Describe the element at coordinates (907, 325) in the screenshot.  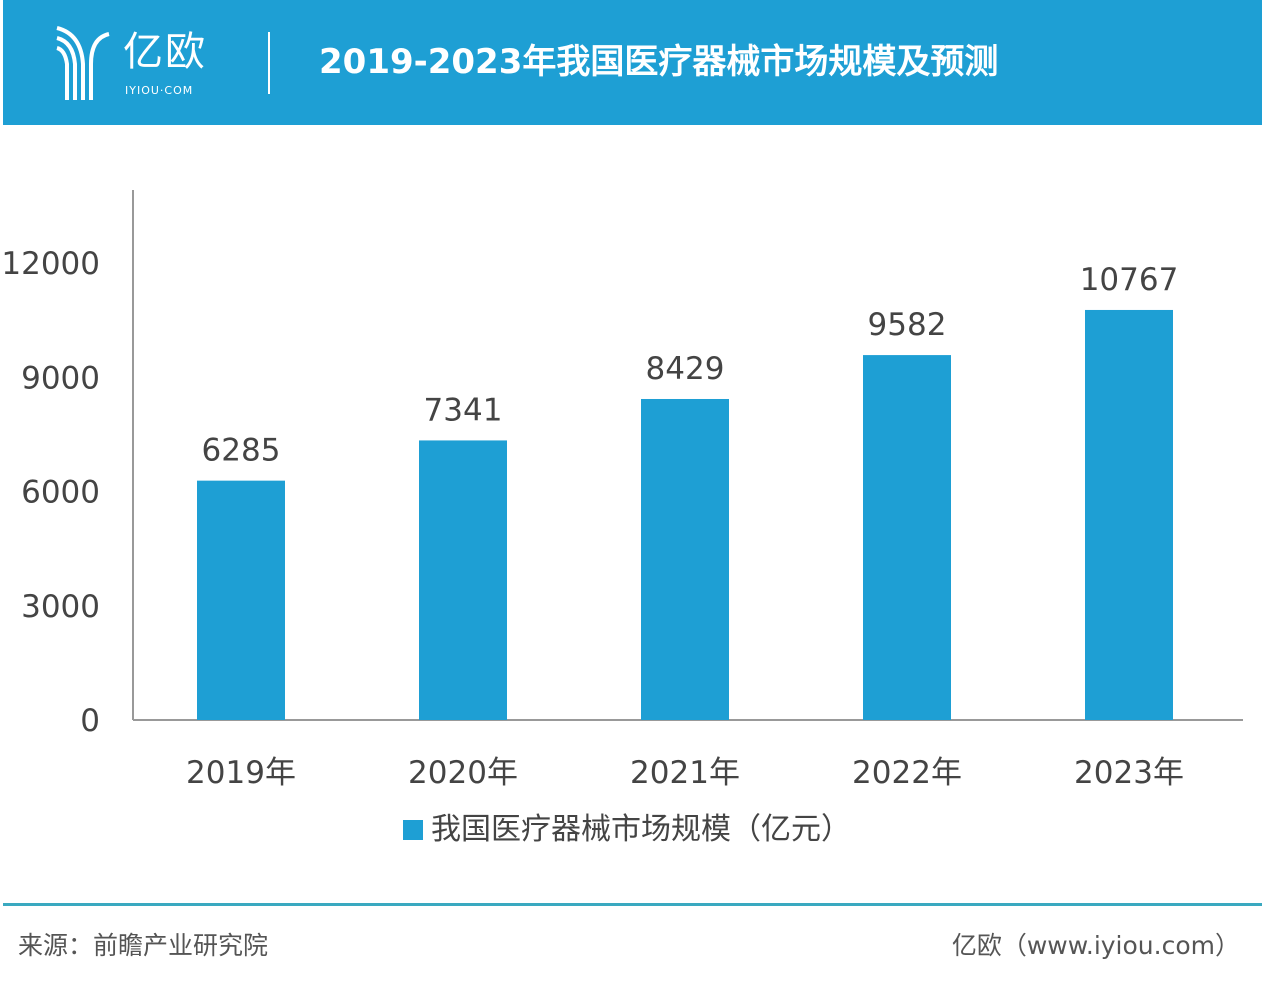
I see `data-label: 9582` at that location.